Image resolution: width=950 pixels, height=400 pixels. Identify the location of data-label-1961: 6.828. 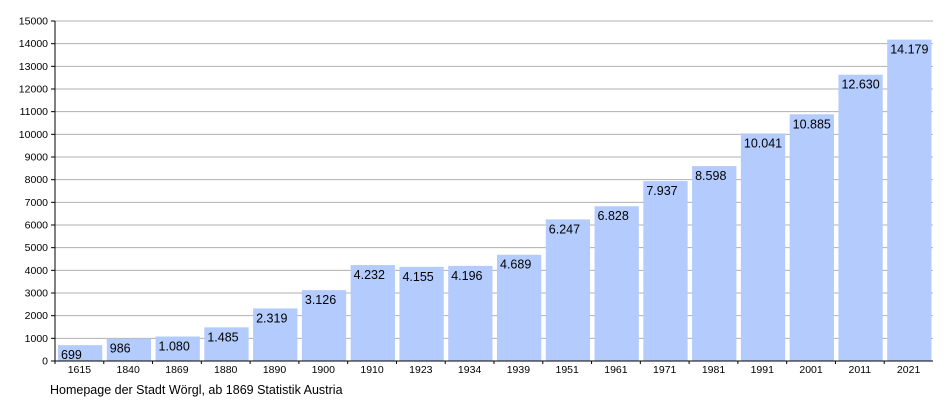
(613, 216).